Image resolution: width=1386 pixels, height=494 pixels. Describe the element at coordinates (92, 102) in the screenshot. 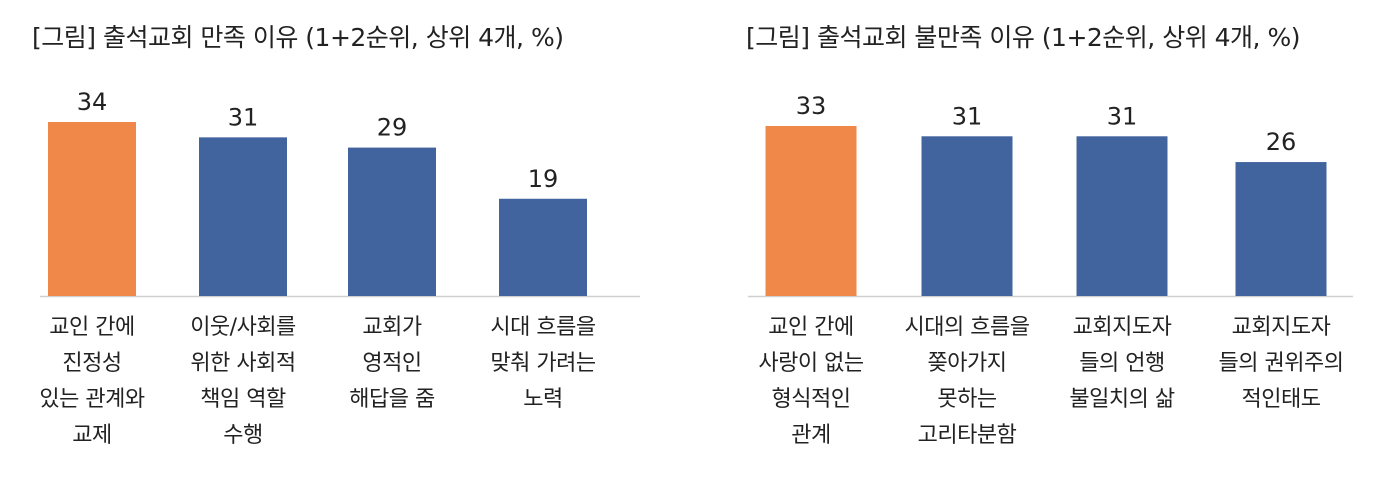

I see `data-label: 34` at that location.